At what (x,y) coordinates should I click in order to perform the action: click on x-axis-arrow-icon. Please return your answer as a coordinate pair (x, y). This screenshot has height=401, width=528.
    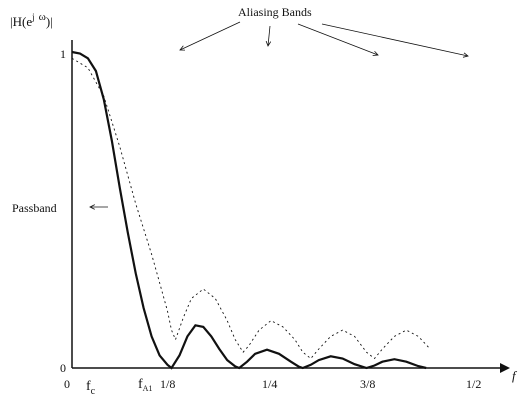
    Looking at the image, I should click on (505, 368).